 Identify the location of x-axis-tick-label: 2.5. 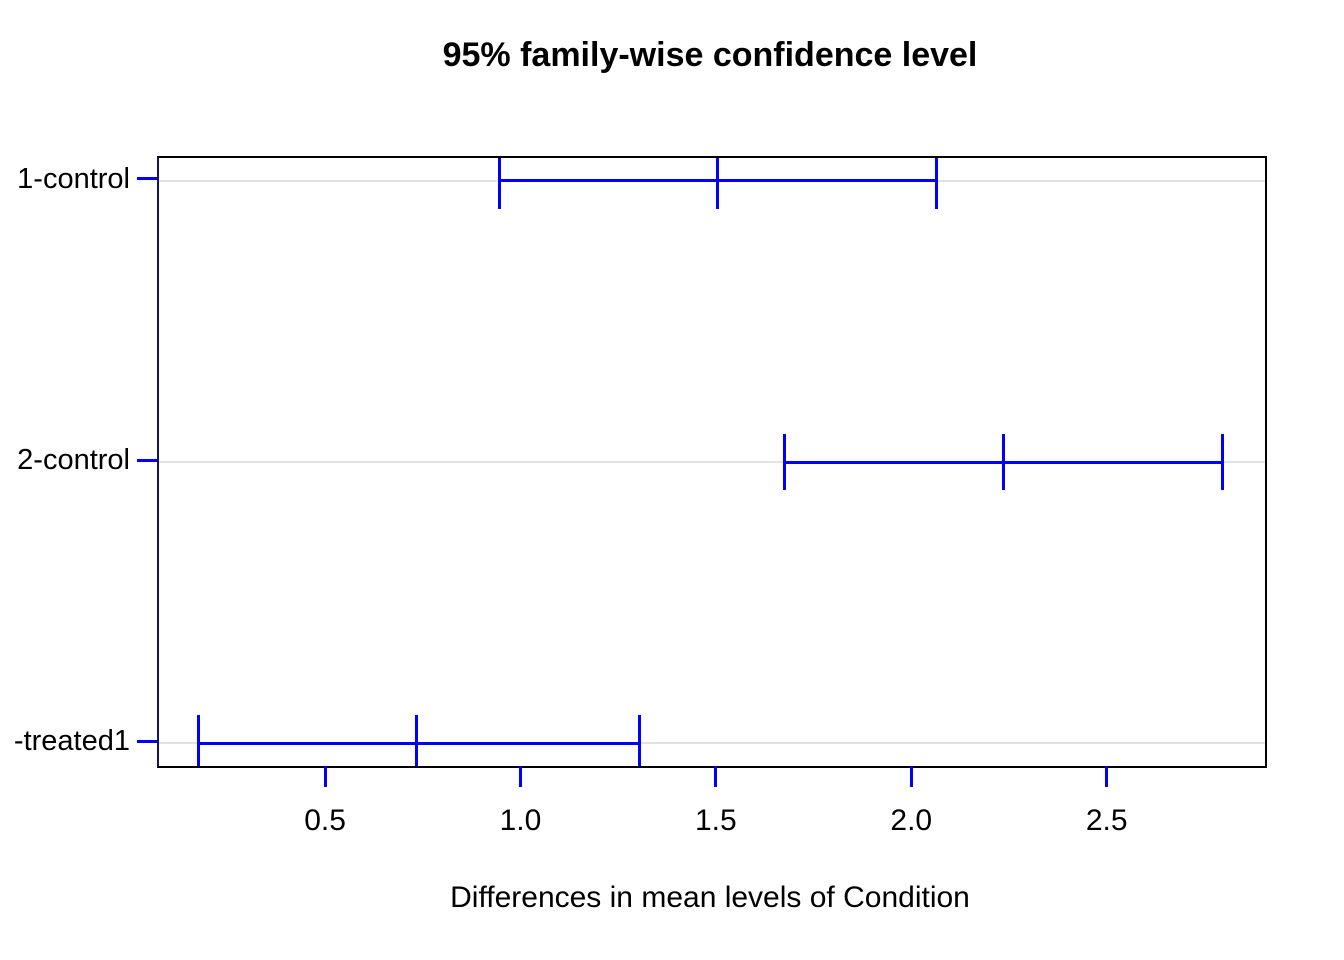
(1106, 820).